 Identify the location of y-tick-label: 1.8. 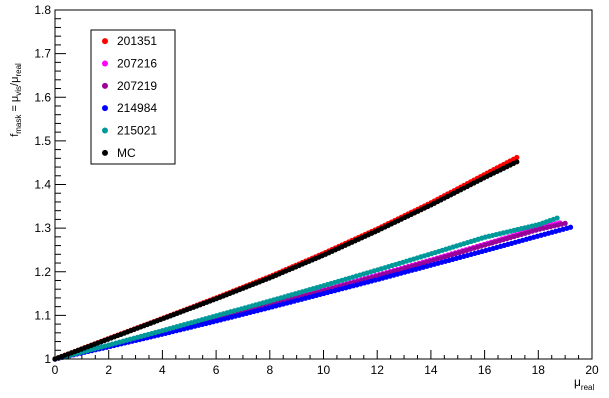
(42, 10).